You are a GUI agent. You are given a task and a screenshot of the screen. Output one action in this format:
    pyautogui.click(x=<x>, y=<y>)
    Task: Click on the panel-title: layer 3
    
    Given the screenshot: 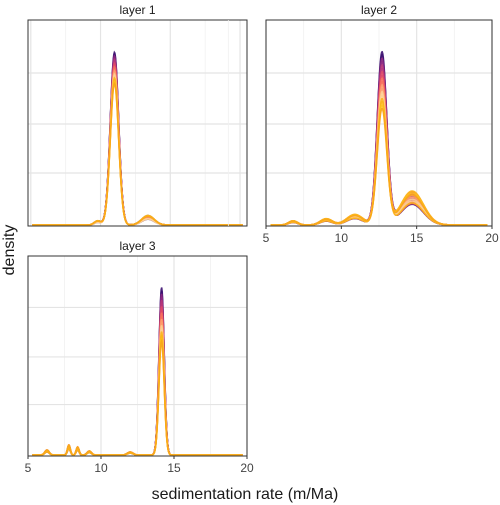 What is the action you would take?
    pyautogui.click(x=137, y=246)
    